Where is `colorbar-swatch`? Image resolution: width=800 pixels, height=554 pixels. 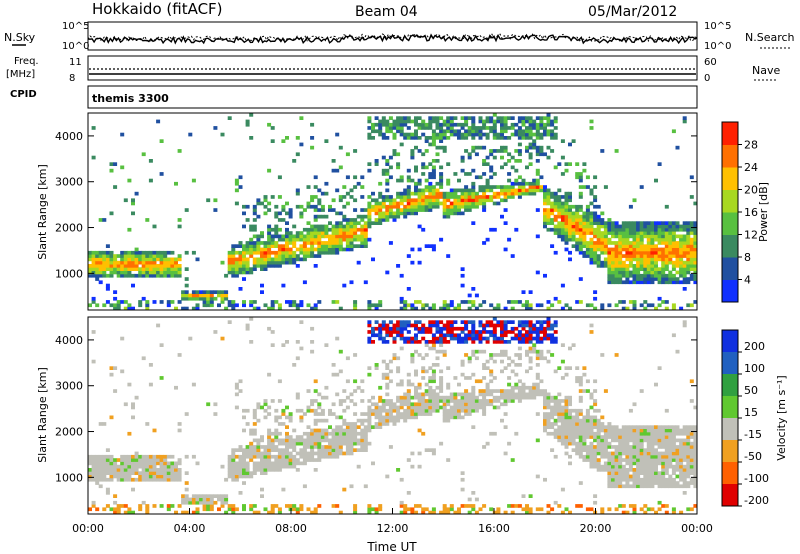 colorbar-swatch is located at coordinates (730, 133).